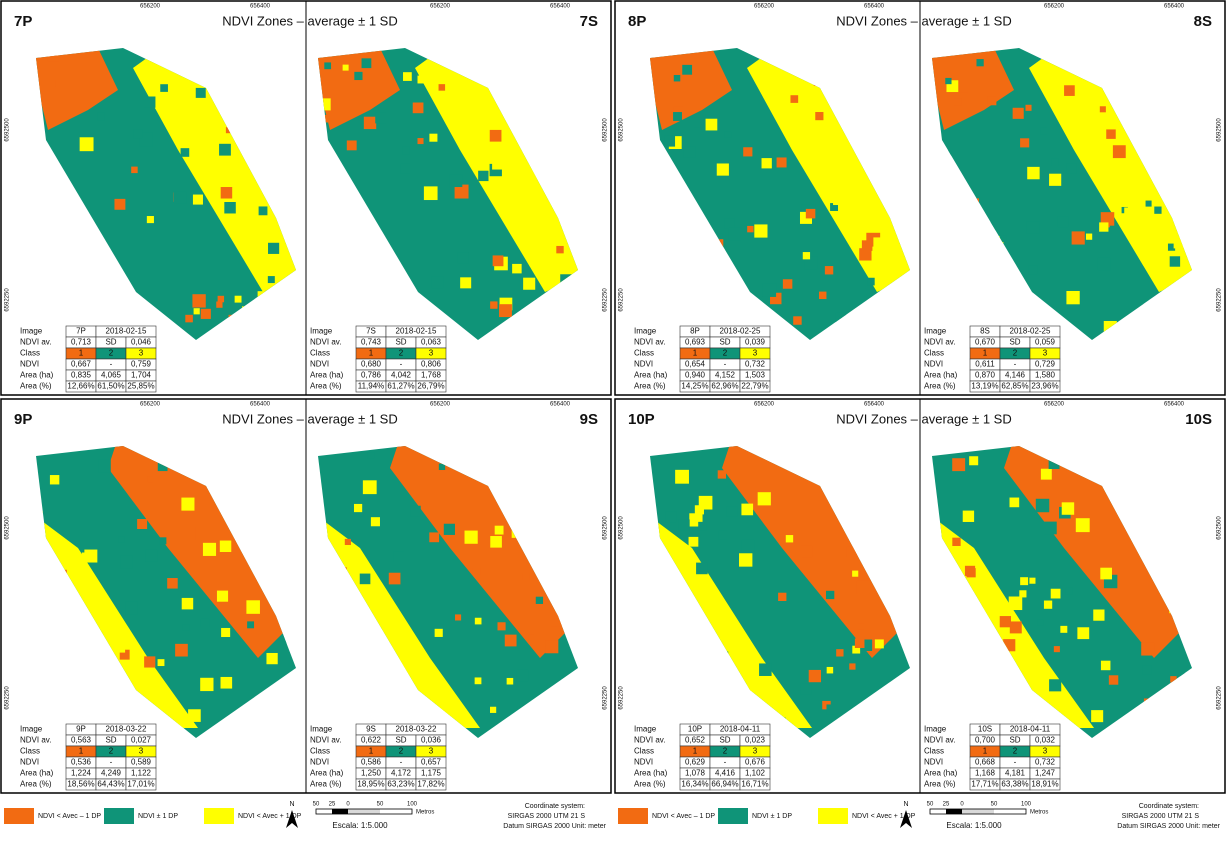 Image resolution: width=1227 pixels, height=842 pixels. Describe the element at coordinates (940, 386) in the screenshot. I see `table-label: Area (%)` at that location.